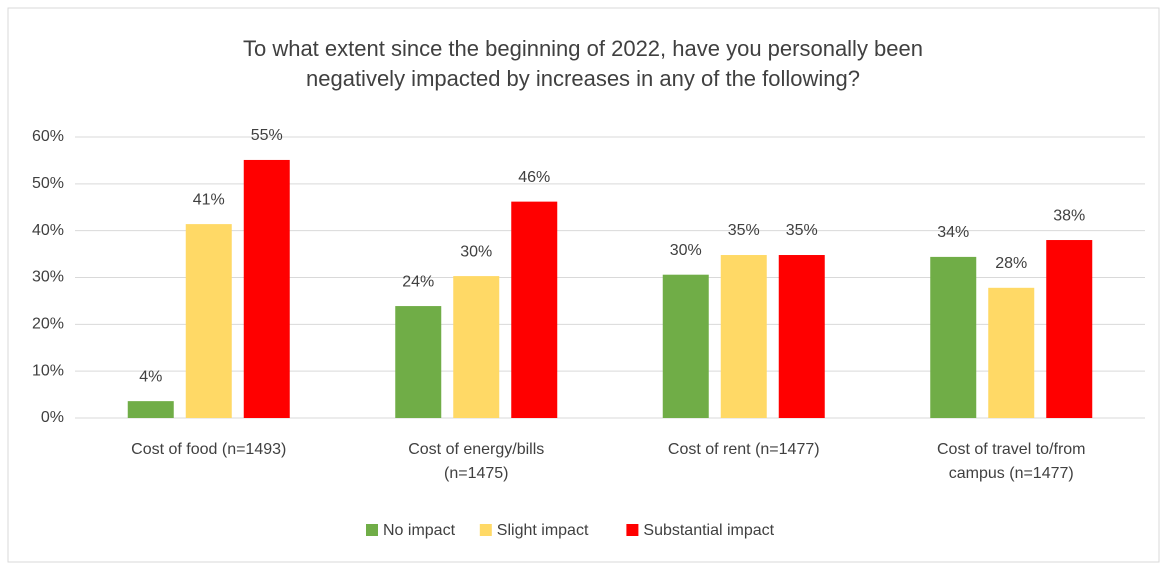 This screenshot has height=563, width=1167. Describe the element at coordinates (418, 281) in the screenshot. I see `data-label: 24%` at that location.